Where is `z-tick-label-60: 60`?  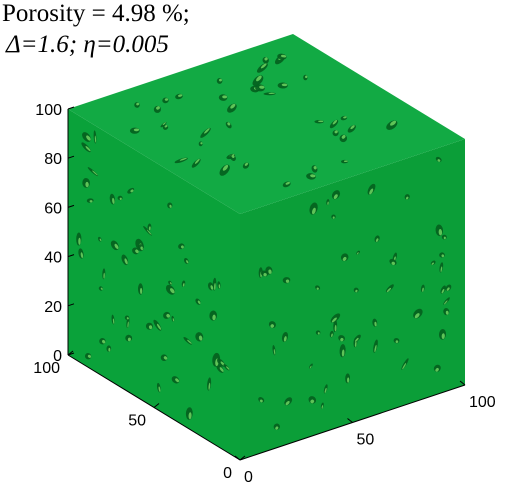 z-tick-label-60: 60 is located at coordinates (53, 208).